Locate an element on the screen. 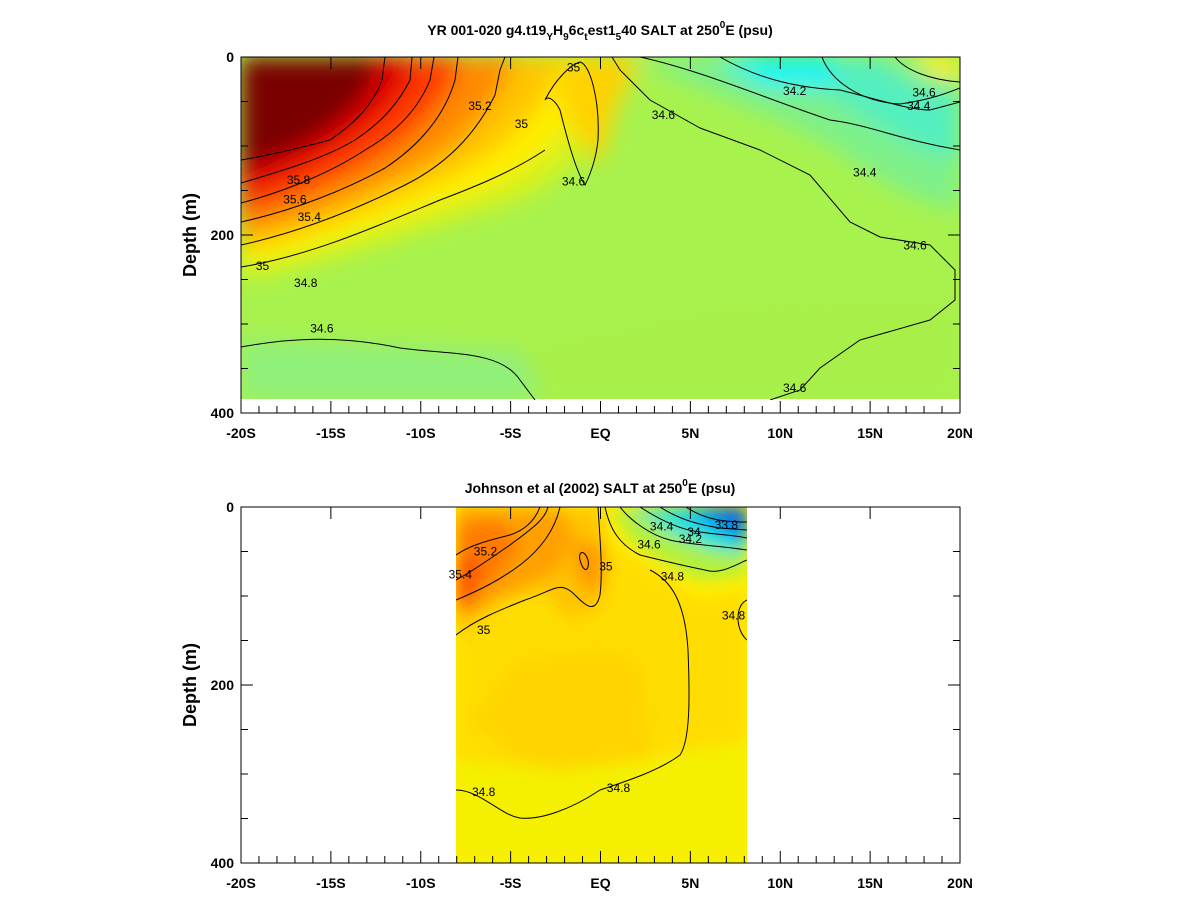 The height and width of the screenshot is (900, 1200). model-y-axis-label: Depth (m) is located at coordinates (190, 235).